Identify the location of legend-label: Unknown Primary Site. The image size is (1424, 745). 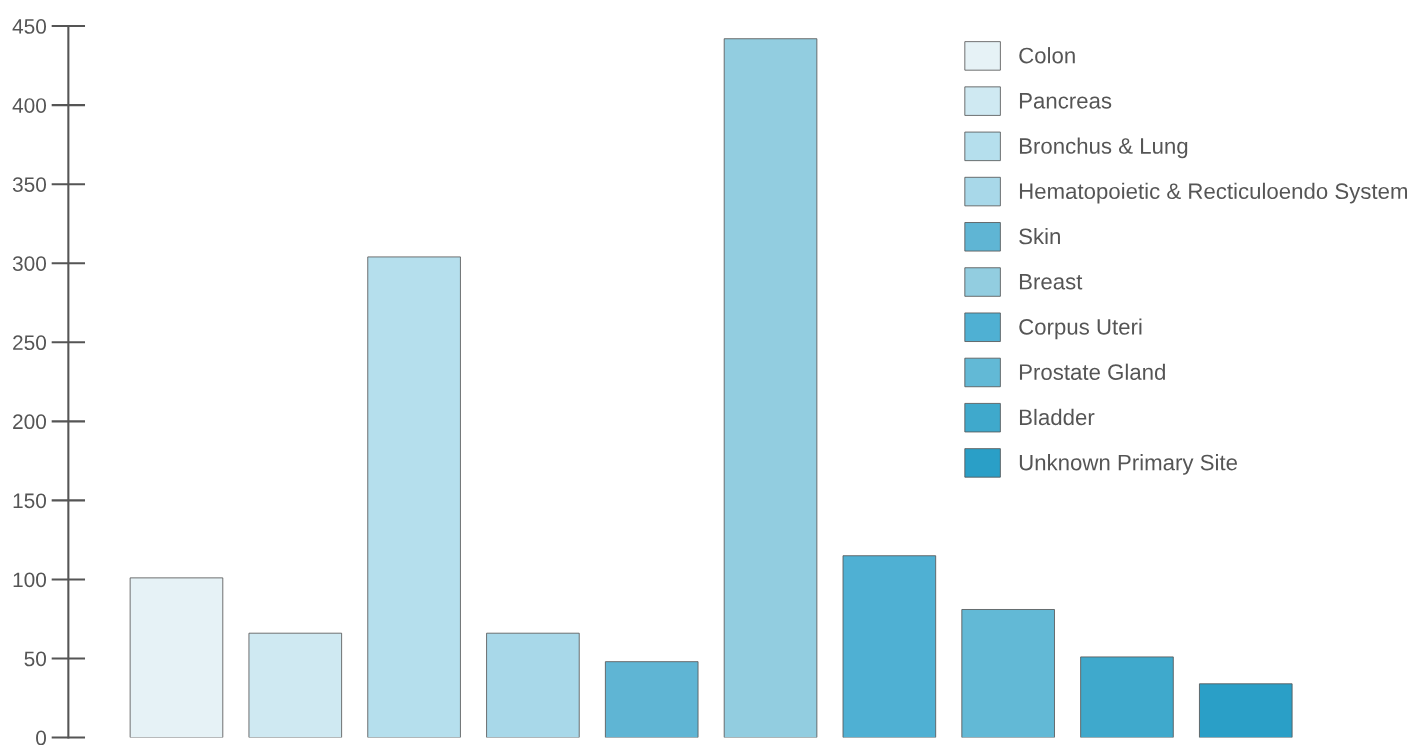
(1128, 464).